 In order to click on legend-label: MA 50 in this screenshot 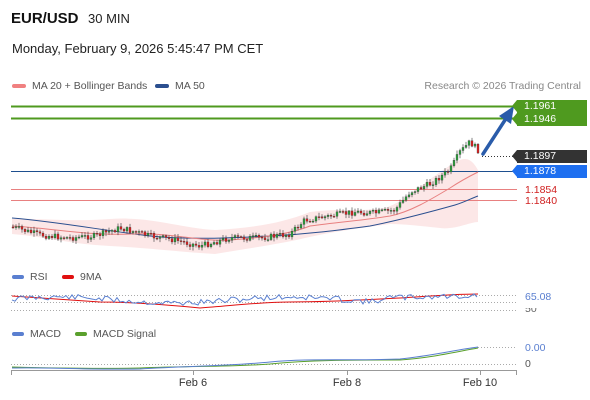, I will do `click(190, 86)`.